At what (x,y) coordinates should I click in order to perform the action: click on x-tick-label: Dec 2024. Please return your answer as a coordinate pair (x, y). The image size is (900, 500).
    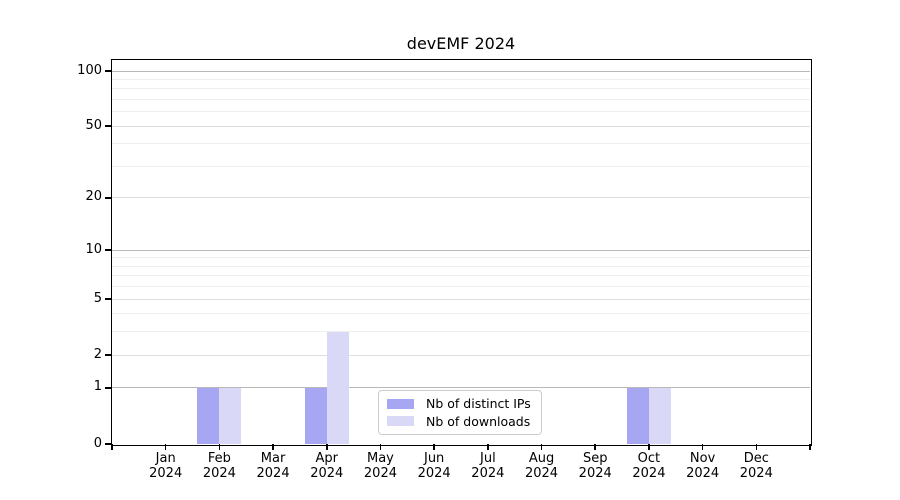
    Looking at the image, I should click on (756, 466).